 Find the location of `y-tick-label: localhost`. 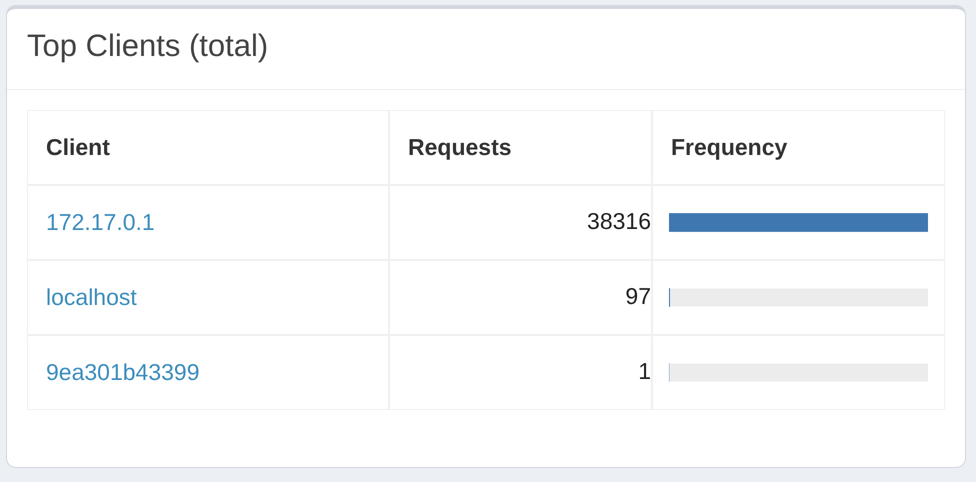

y-tick-label: localhost is located at coordinates (91, 297).